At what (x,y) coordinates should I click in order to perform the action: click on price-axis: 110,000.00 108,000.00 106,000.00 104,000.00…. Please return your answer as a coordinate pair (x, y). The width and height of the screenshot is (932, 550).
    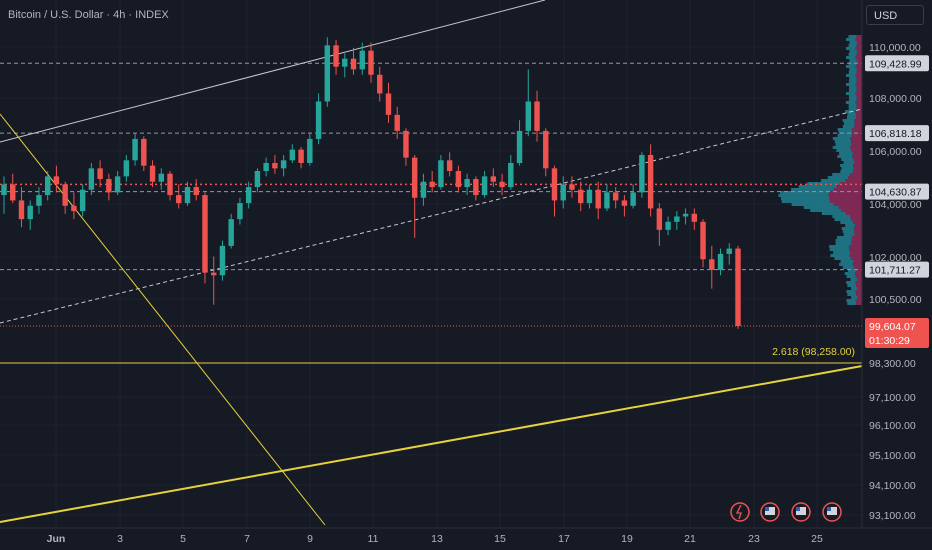
    Looking at the image, I should click on (895, 282).